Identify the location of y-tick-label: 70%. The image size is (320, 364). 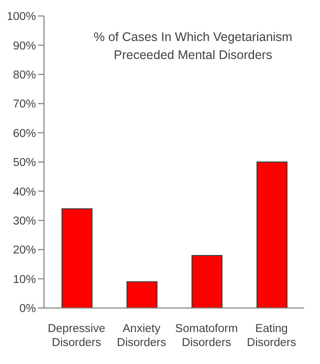
(24, 104).